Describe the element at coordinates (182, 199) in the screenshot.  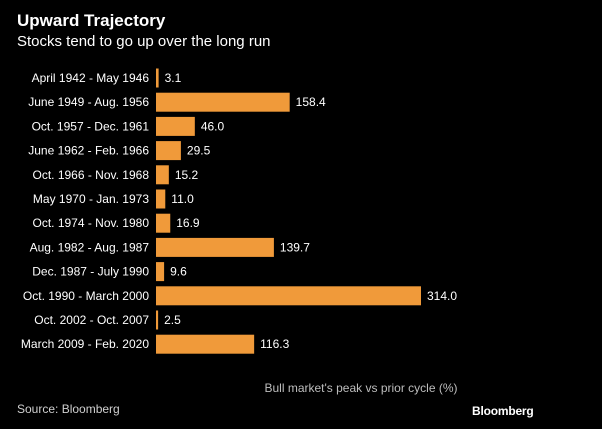
I see `value-label: 11.0` at that location.